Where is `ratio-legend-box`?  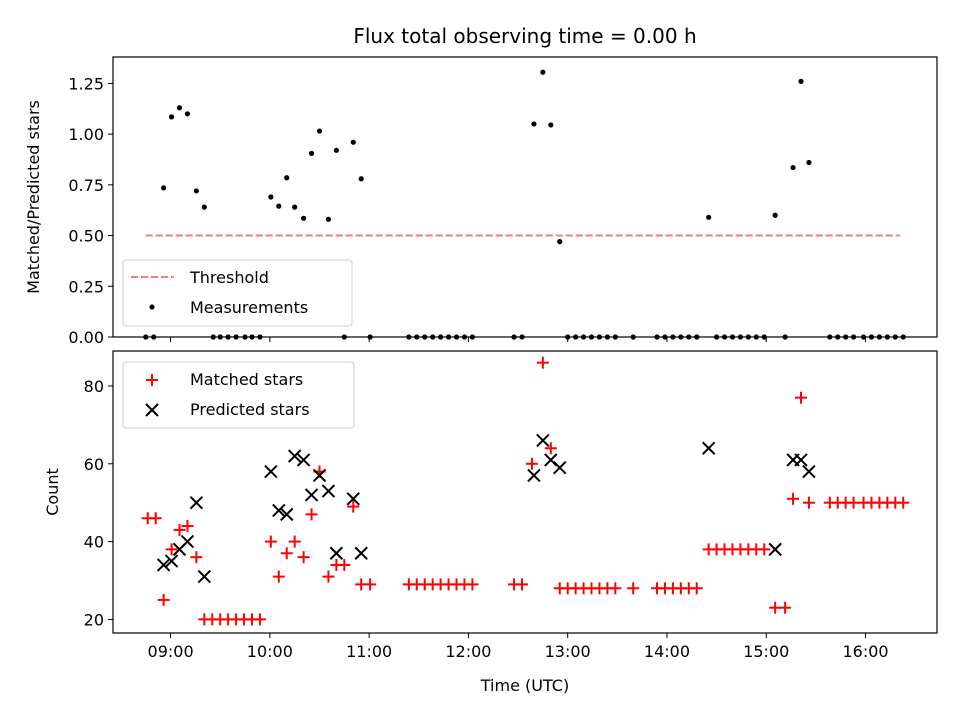 ratio-legend-box is located at coordinates (237, 293).